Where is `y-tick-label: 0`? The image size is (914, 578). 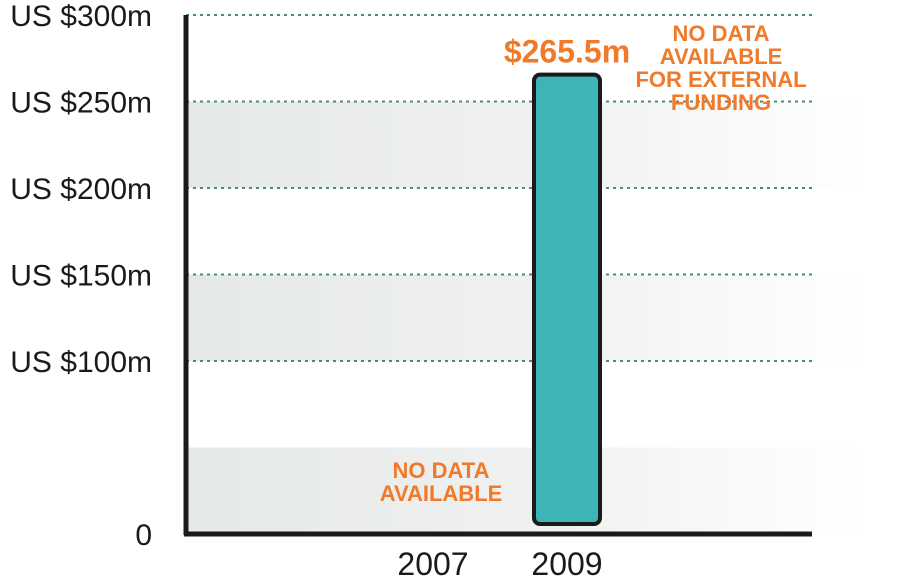
y-tick-label: 0 is located at coordinates (143, 535).